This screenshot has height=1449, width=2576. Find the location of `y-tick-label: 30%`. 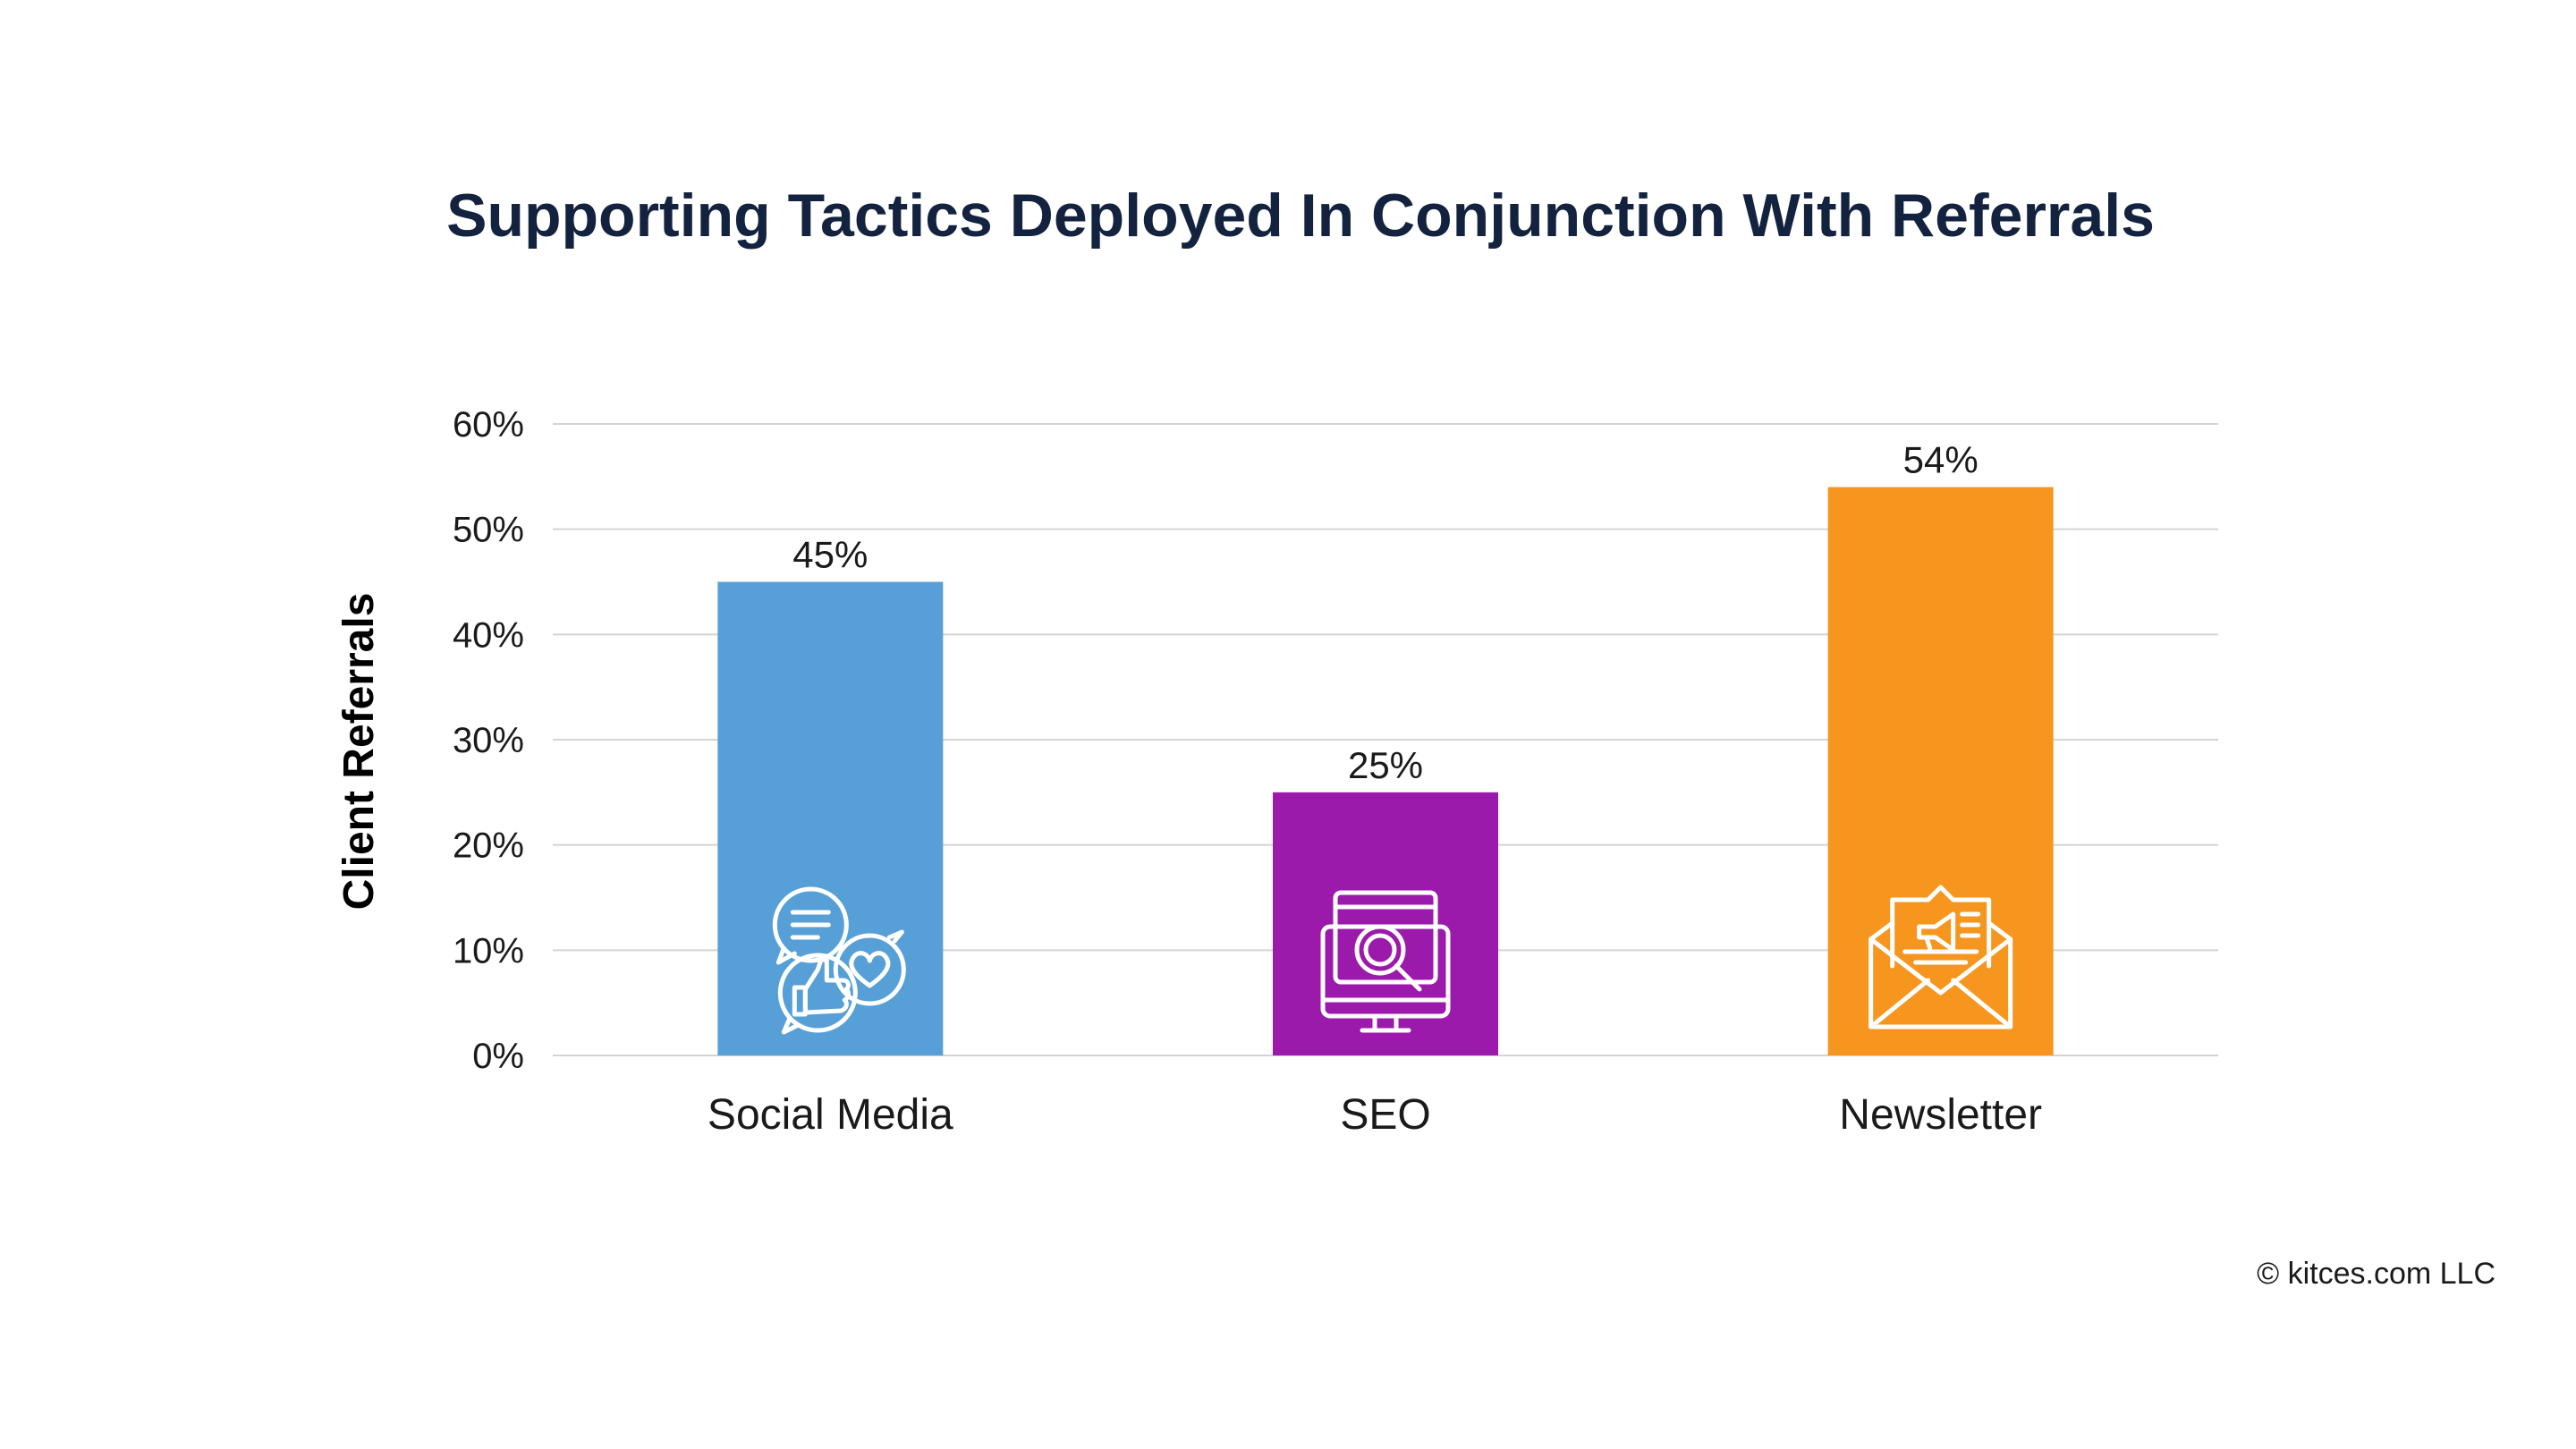

y-tick-label: 30% is located at coordinates (488, 740).